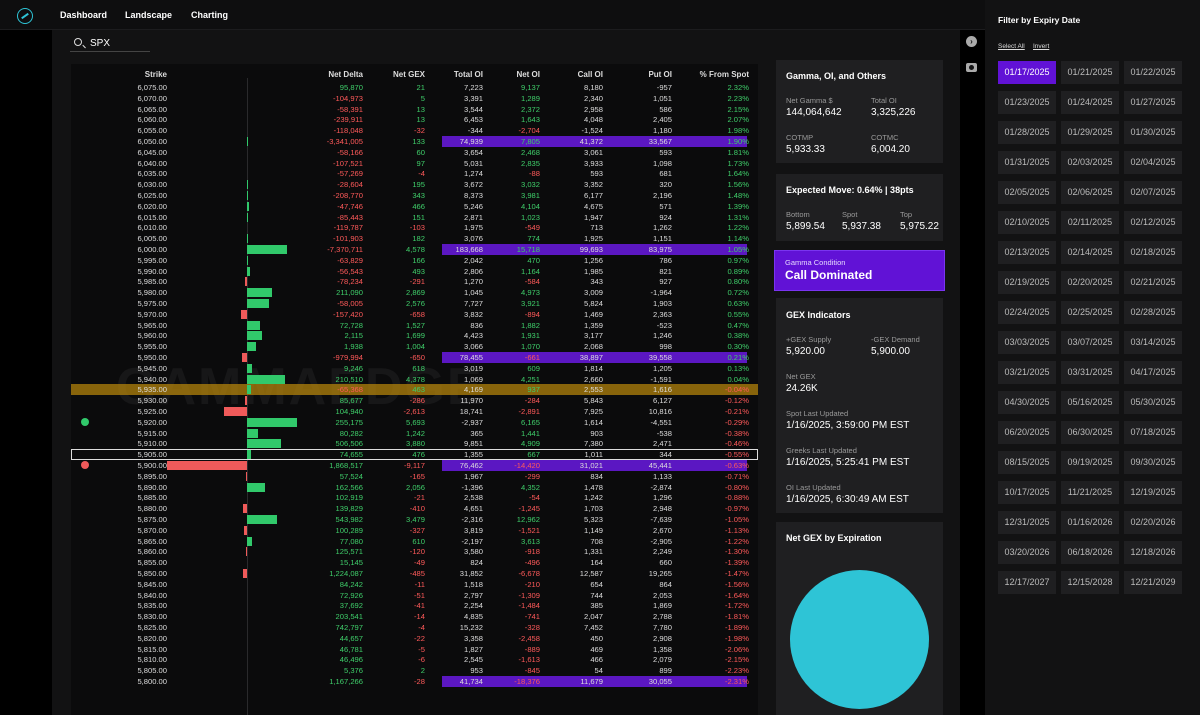 This screenshot has width=1200, height=715. What do you see at coordinates (1090, 492) in the screenshot?
I see `expiry-date-button: 11/21/2025` at bounding box center [1090, 492].